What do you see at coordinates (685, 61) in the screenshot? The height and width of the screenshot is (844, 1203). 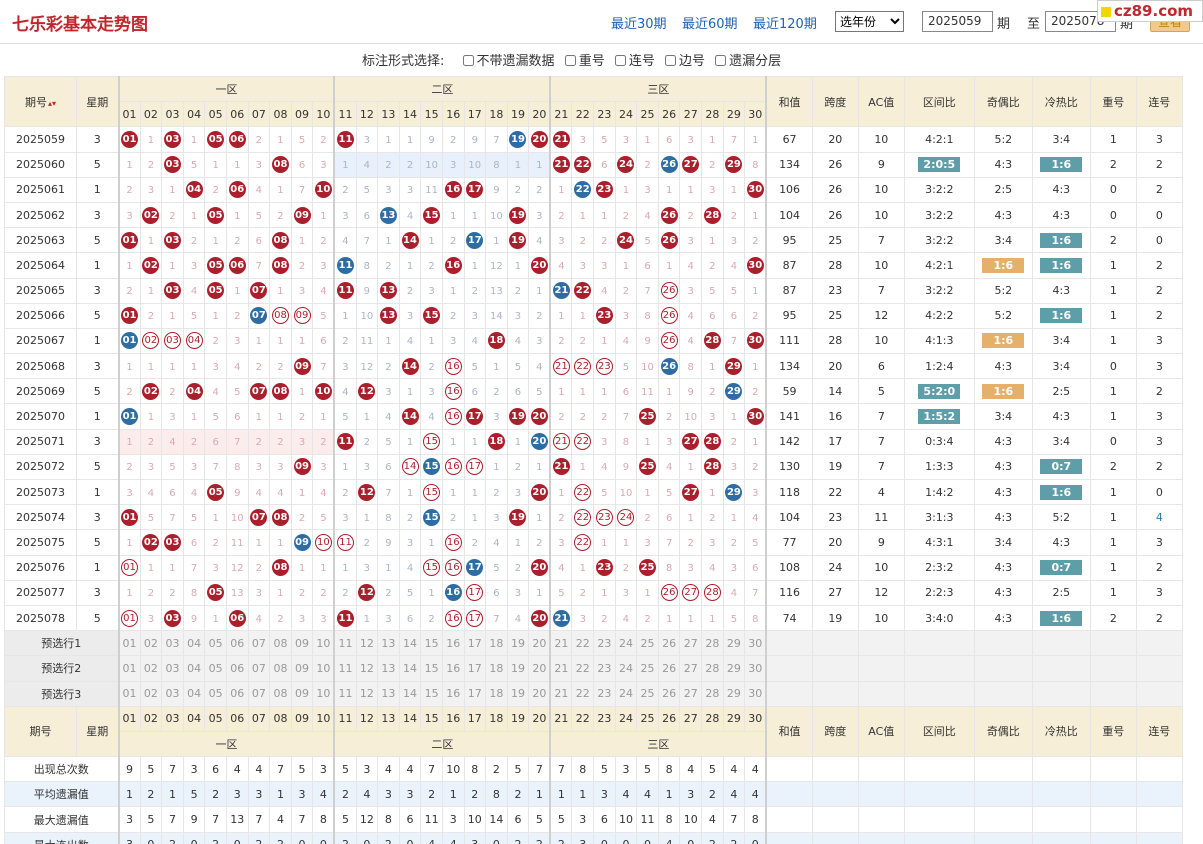 I see `option-edge: 边号` at bounding box center [685, 61].